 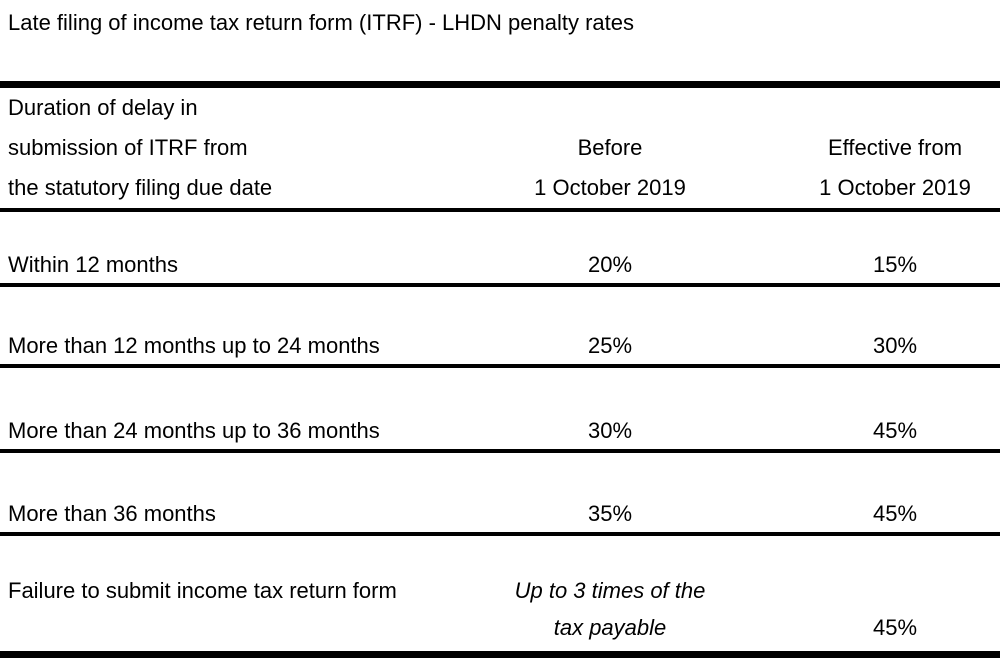 What do you see at coordinates (500, 492) in the screenshot?
I see `table-row: More than 36 months 35% 45%` at bounding box center [500, 492].